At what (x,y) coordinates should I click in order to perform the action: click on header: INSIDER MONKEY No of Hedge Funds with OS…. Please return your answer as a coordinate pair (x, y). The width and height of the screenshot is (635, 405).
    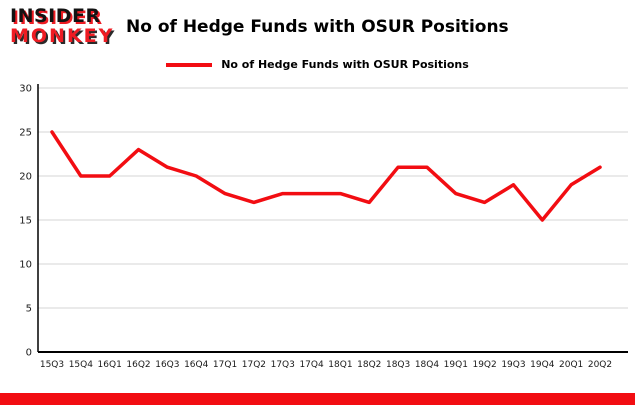
    Looking at the image, I should click on (259, 26).